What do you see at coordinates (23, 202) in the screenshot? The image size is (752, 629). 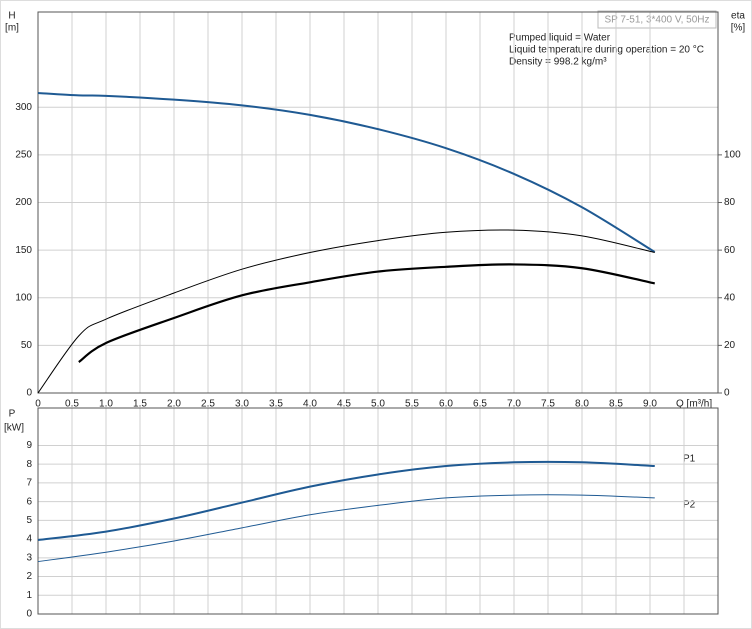 I see `y-tick-label: 200` at bounding box center [23, 202].